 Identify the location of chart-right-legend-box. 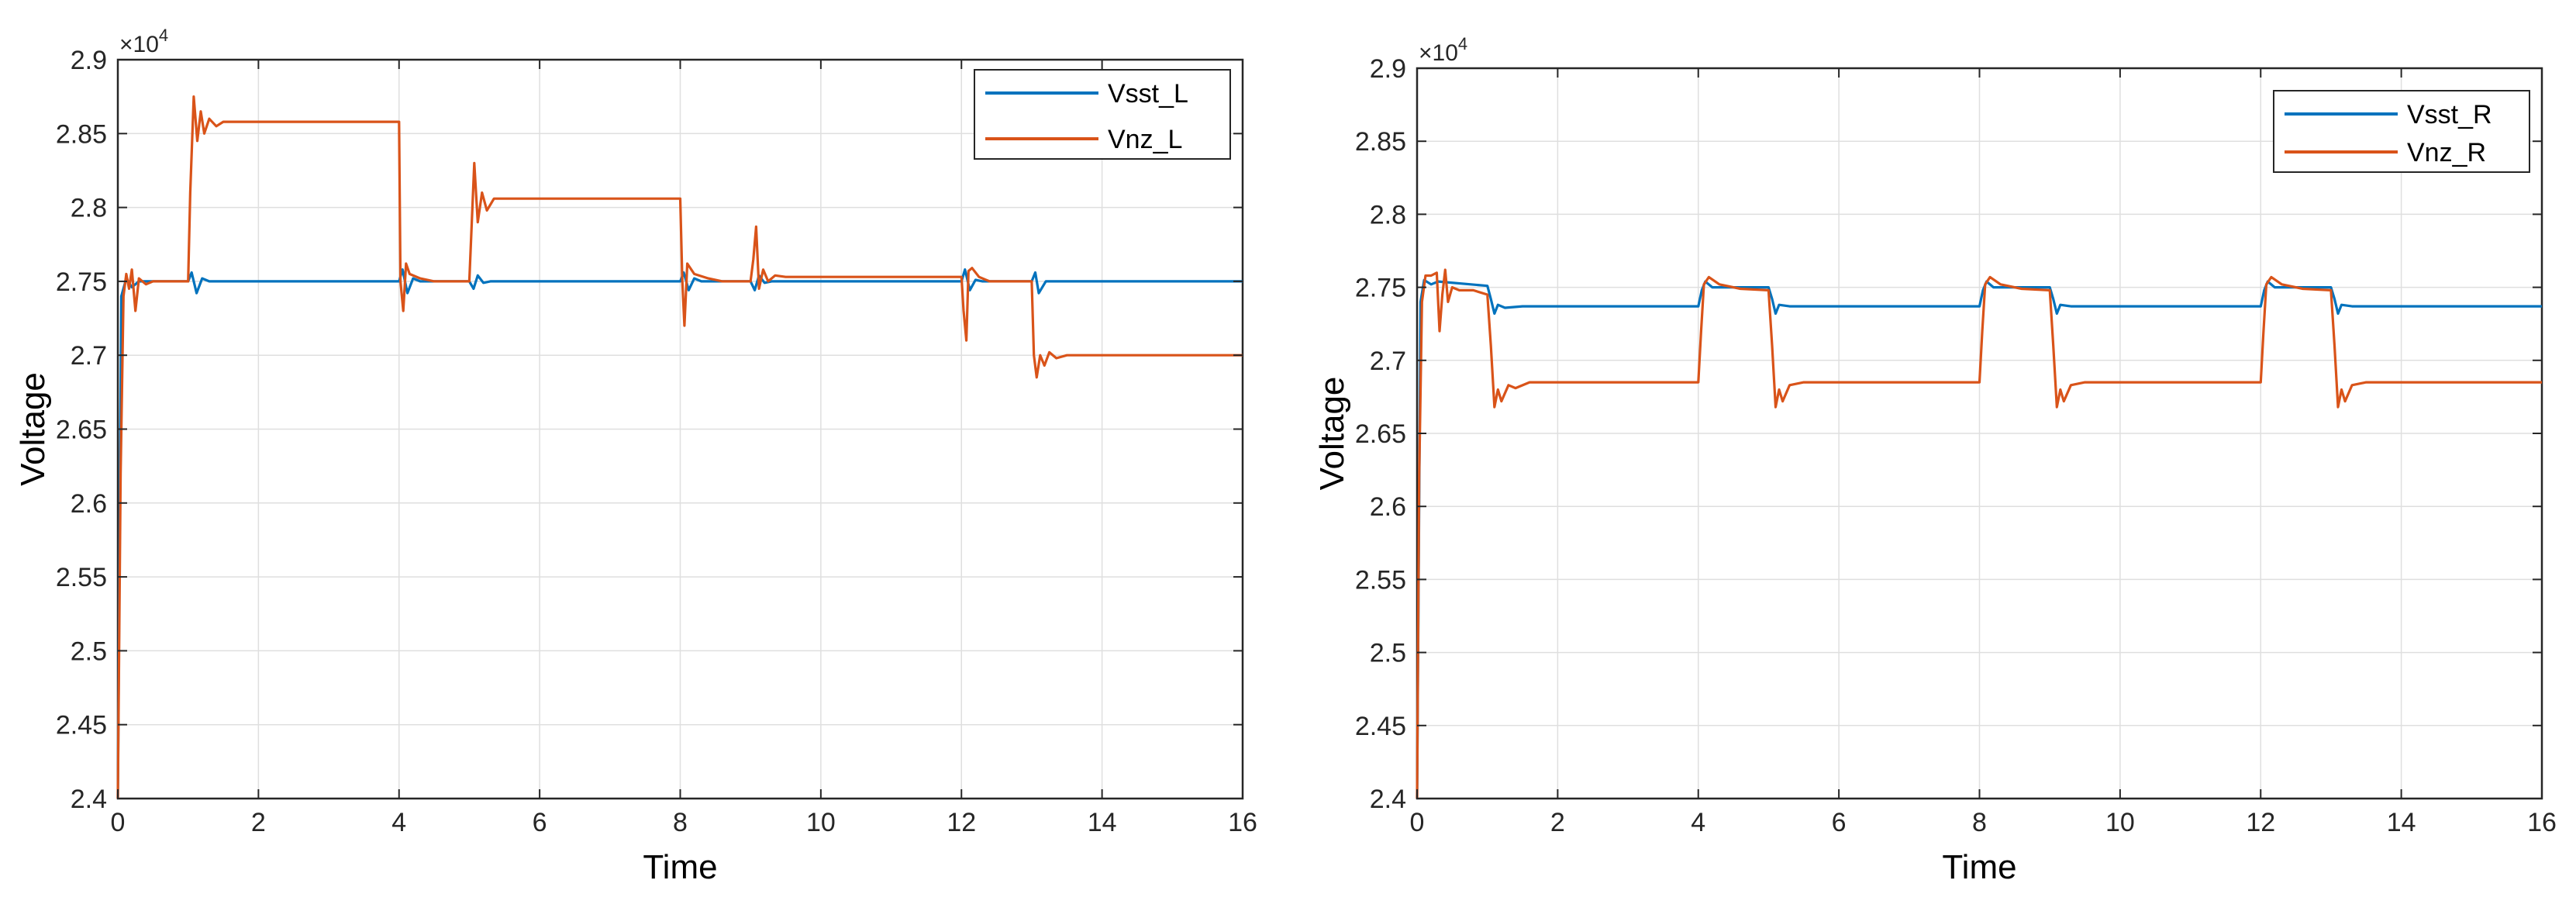
(2401, 131).